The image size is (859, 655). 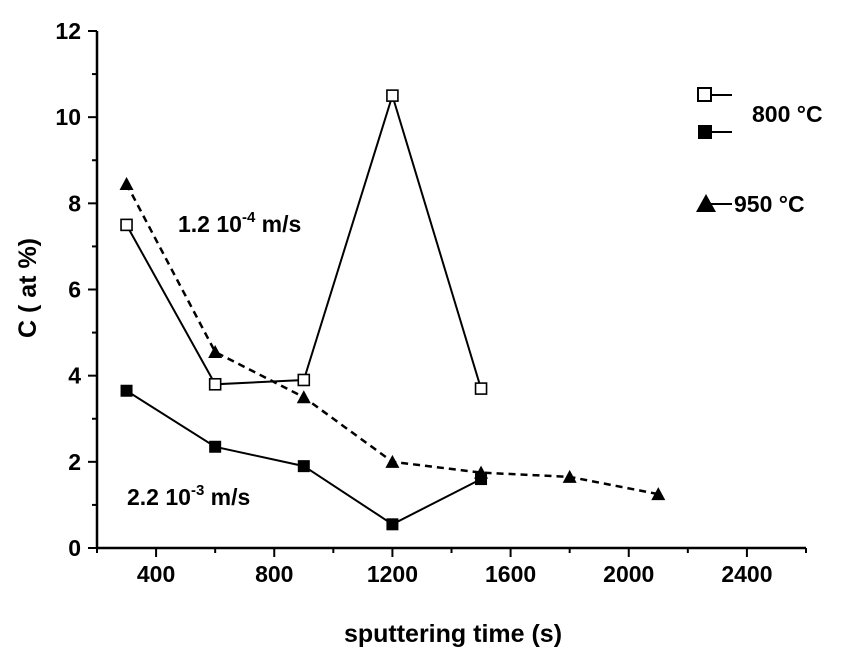 I want to click on legend-marker-filled-square, so click(x=705, y=132).